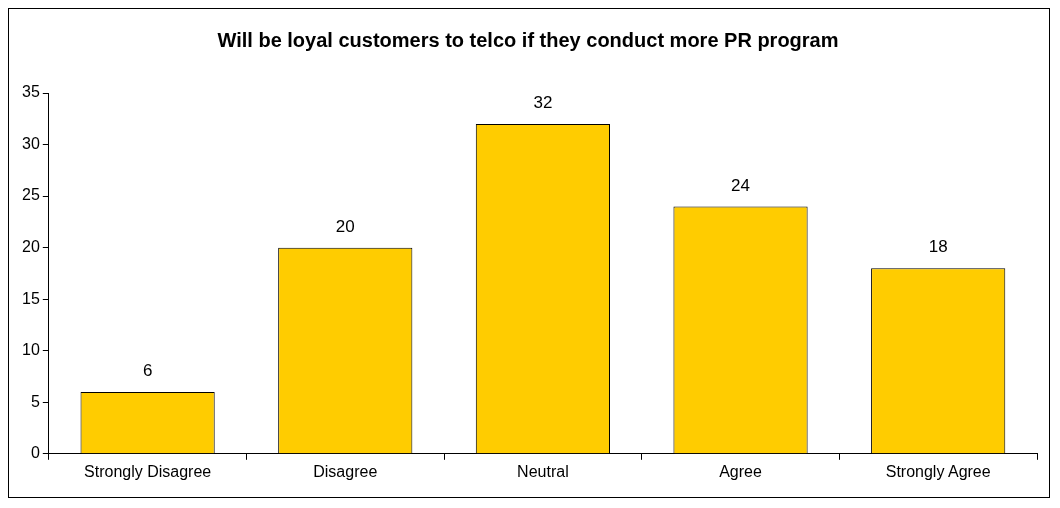 The width and height of the screenshot is (1060, 508). I want to click on data-label: 6, so click(147, 371).